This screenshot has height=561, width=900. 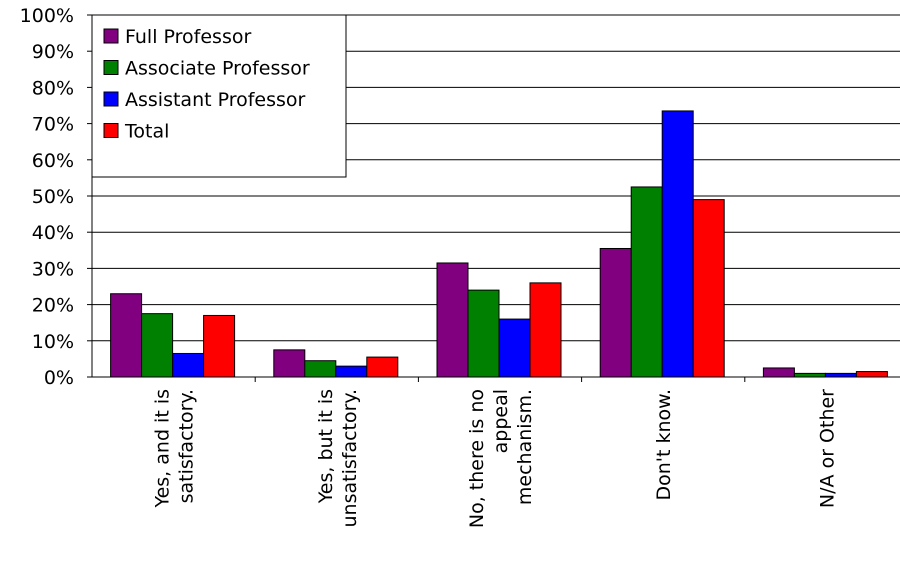 I want to click on category-label: Yes, but it is unsatisfactory., so click(x=338, y=458).